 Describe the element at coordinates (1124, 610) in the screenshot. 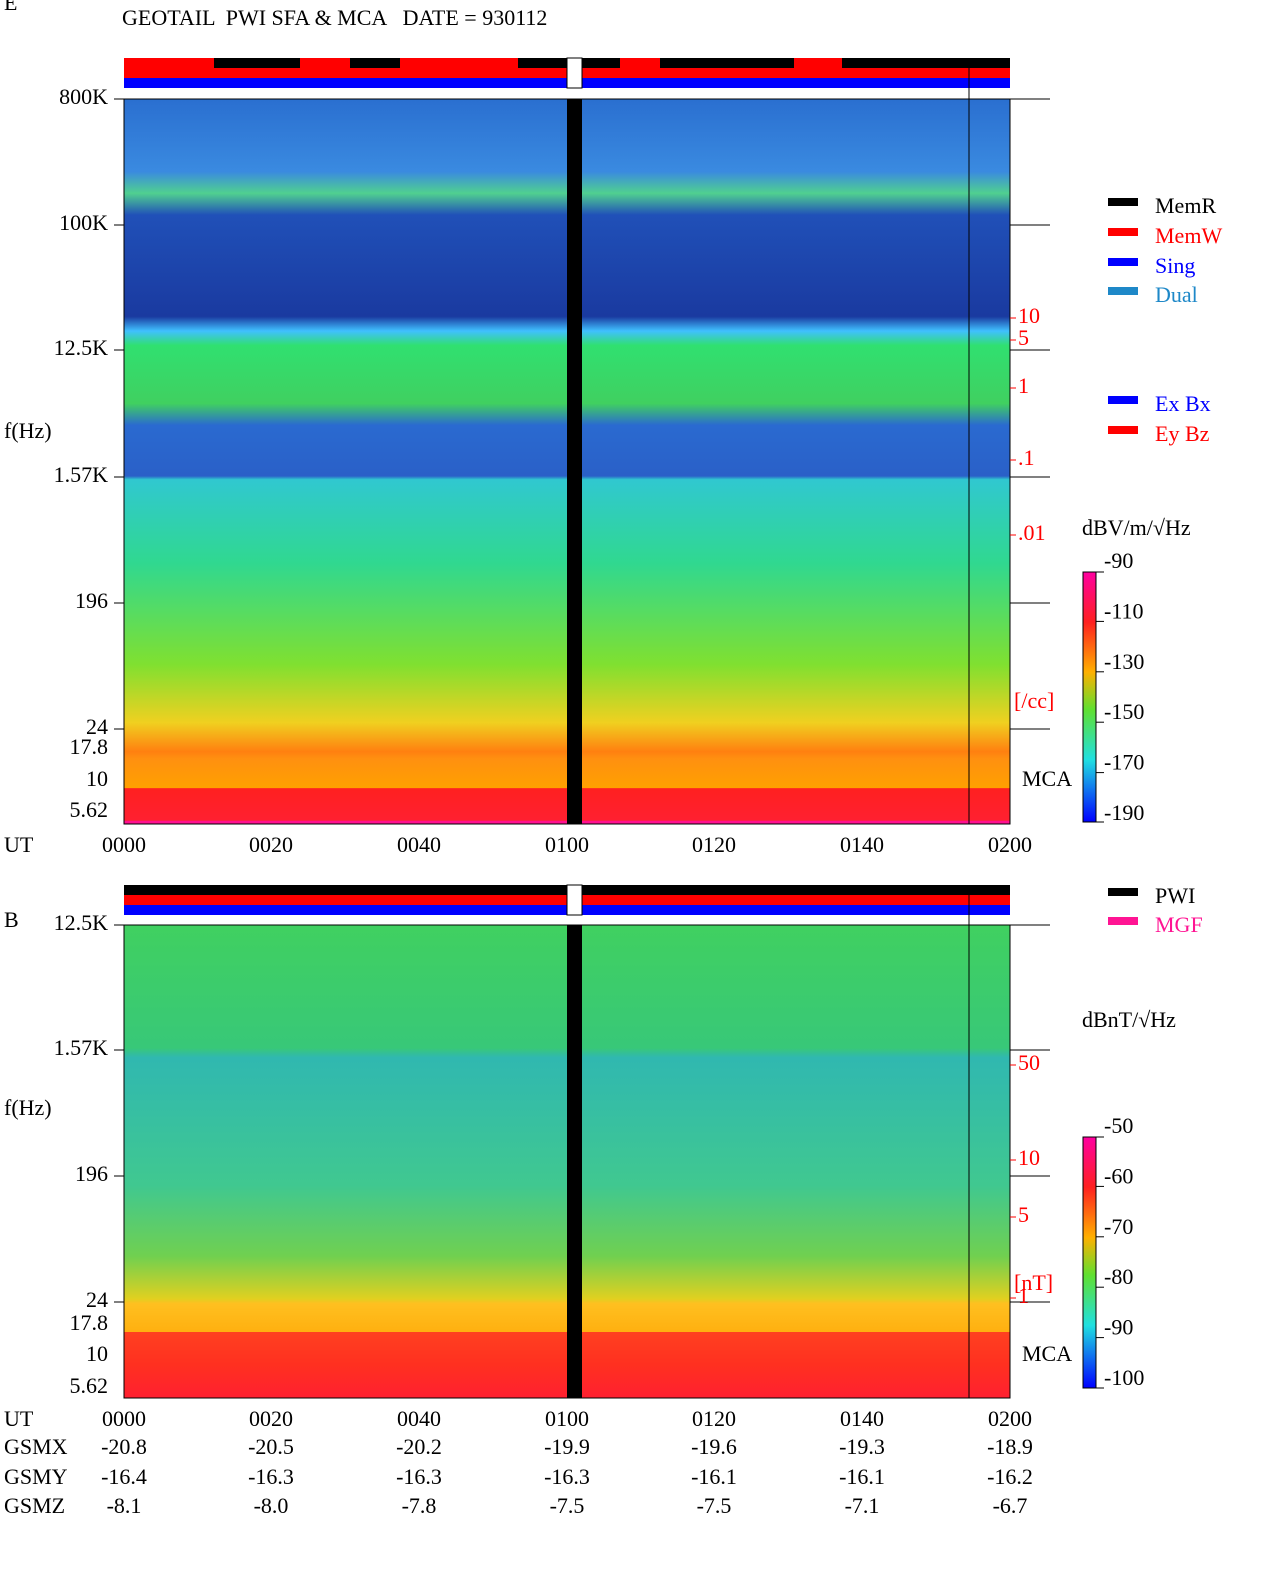

I see `colorbar-tick-label: -110` at that location.